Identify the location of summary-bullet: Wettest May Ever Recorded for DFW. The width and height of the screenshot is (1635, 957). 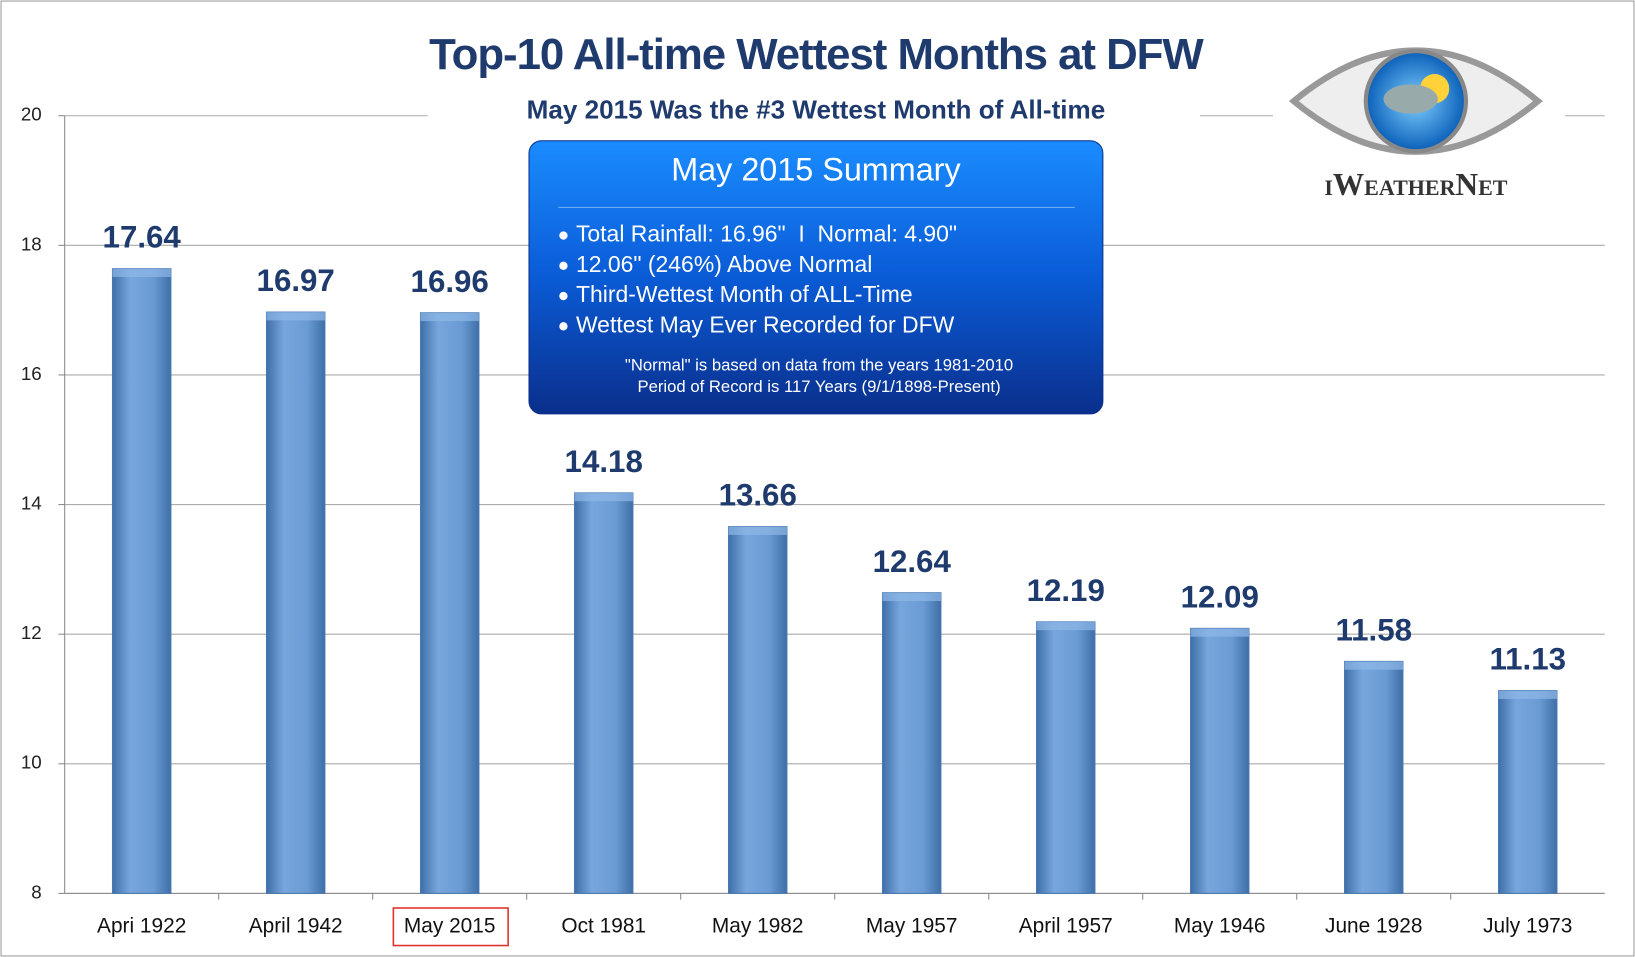
(765, 324).